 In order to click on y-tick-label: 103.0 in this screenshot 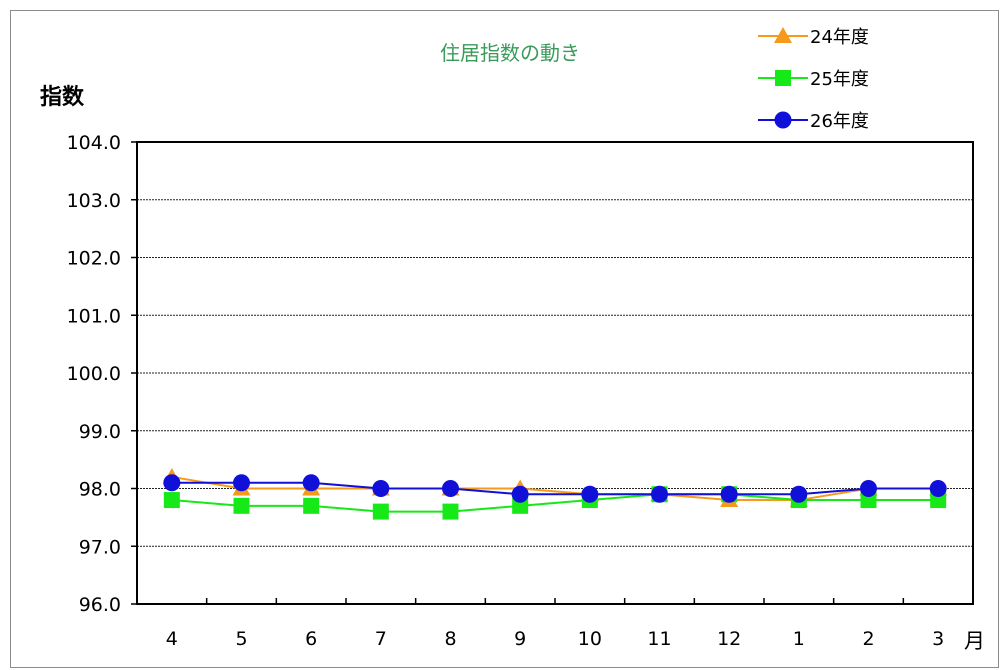, I will do `click(94, 201)`.